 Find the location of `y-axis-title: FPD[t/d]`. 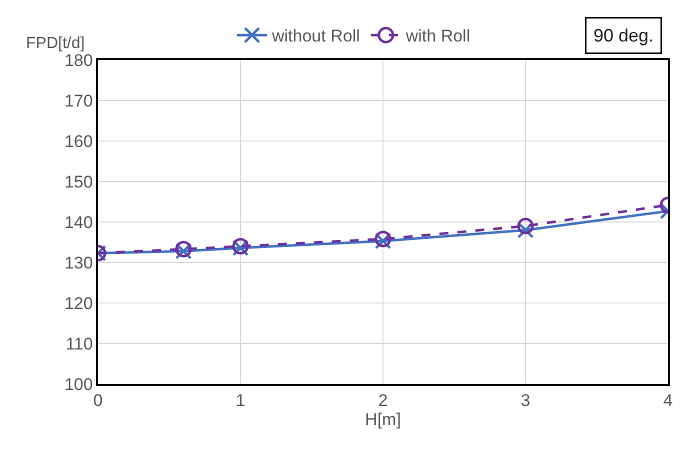

y-axis-title: FPD[t/d] is located at coordinates (55, 43).